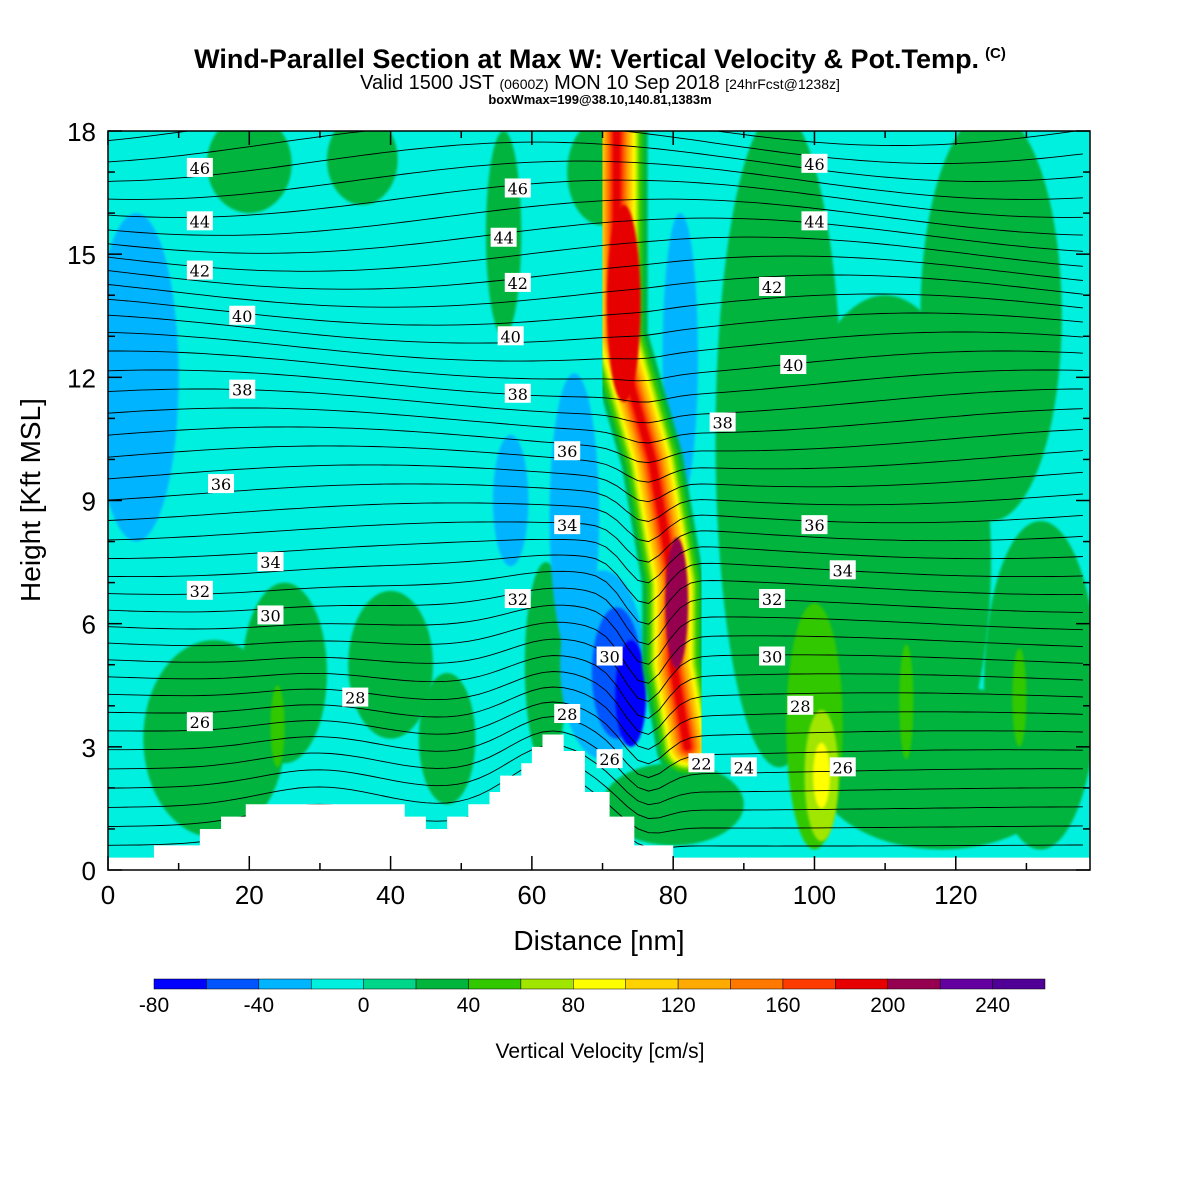  What do you see at coordinates (782, 1005) in the screenshot?
I see `colorbar-tick-label: 160` at bounding box center [782, 1005].